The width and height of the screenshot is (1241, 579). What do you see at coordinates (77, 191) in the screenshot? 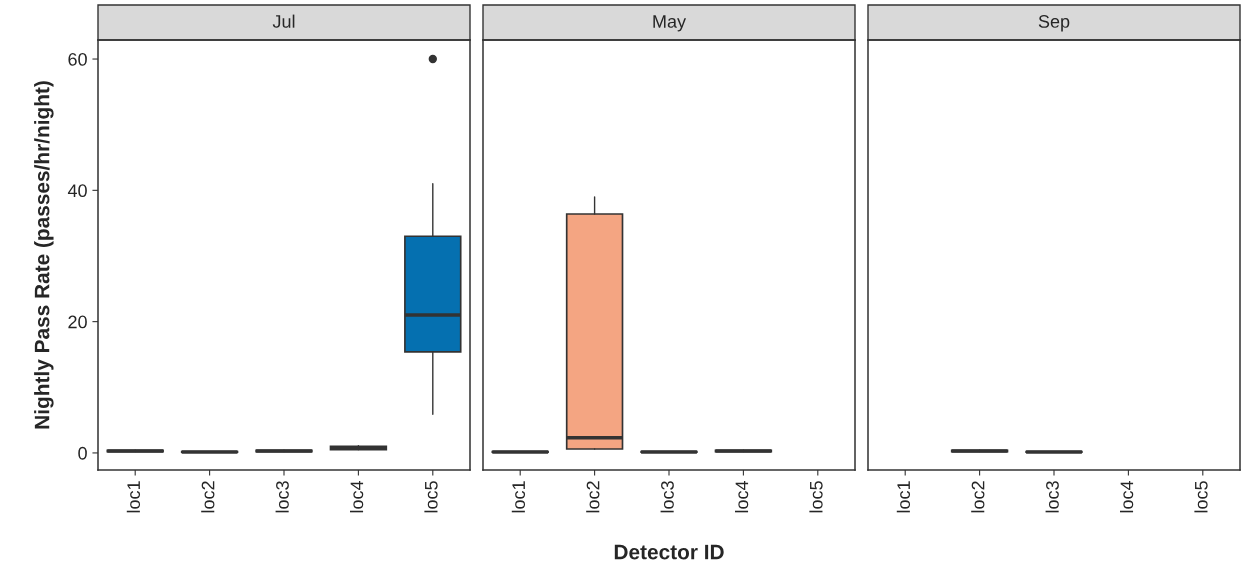
I see `y-tick-label: 40` at bounding box center [77, 191].